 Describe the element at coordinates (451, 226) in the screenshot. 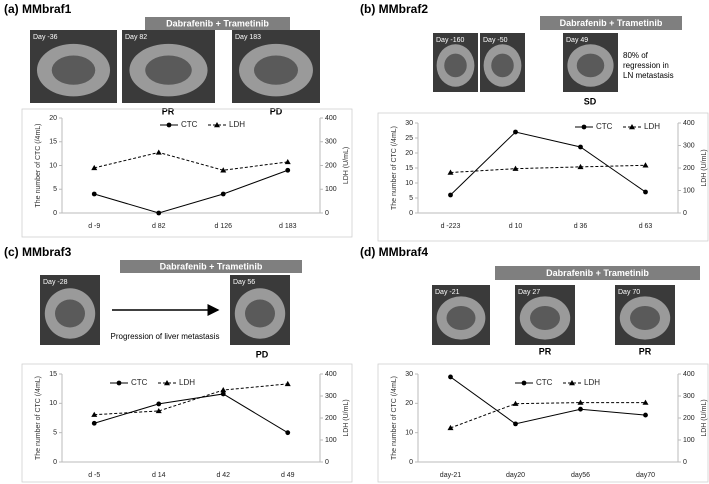

I see `x-tick-label: d -223` at that location.